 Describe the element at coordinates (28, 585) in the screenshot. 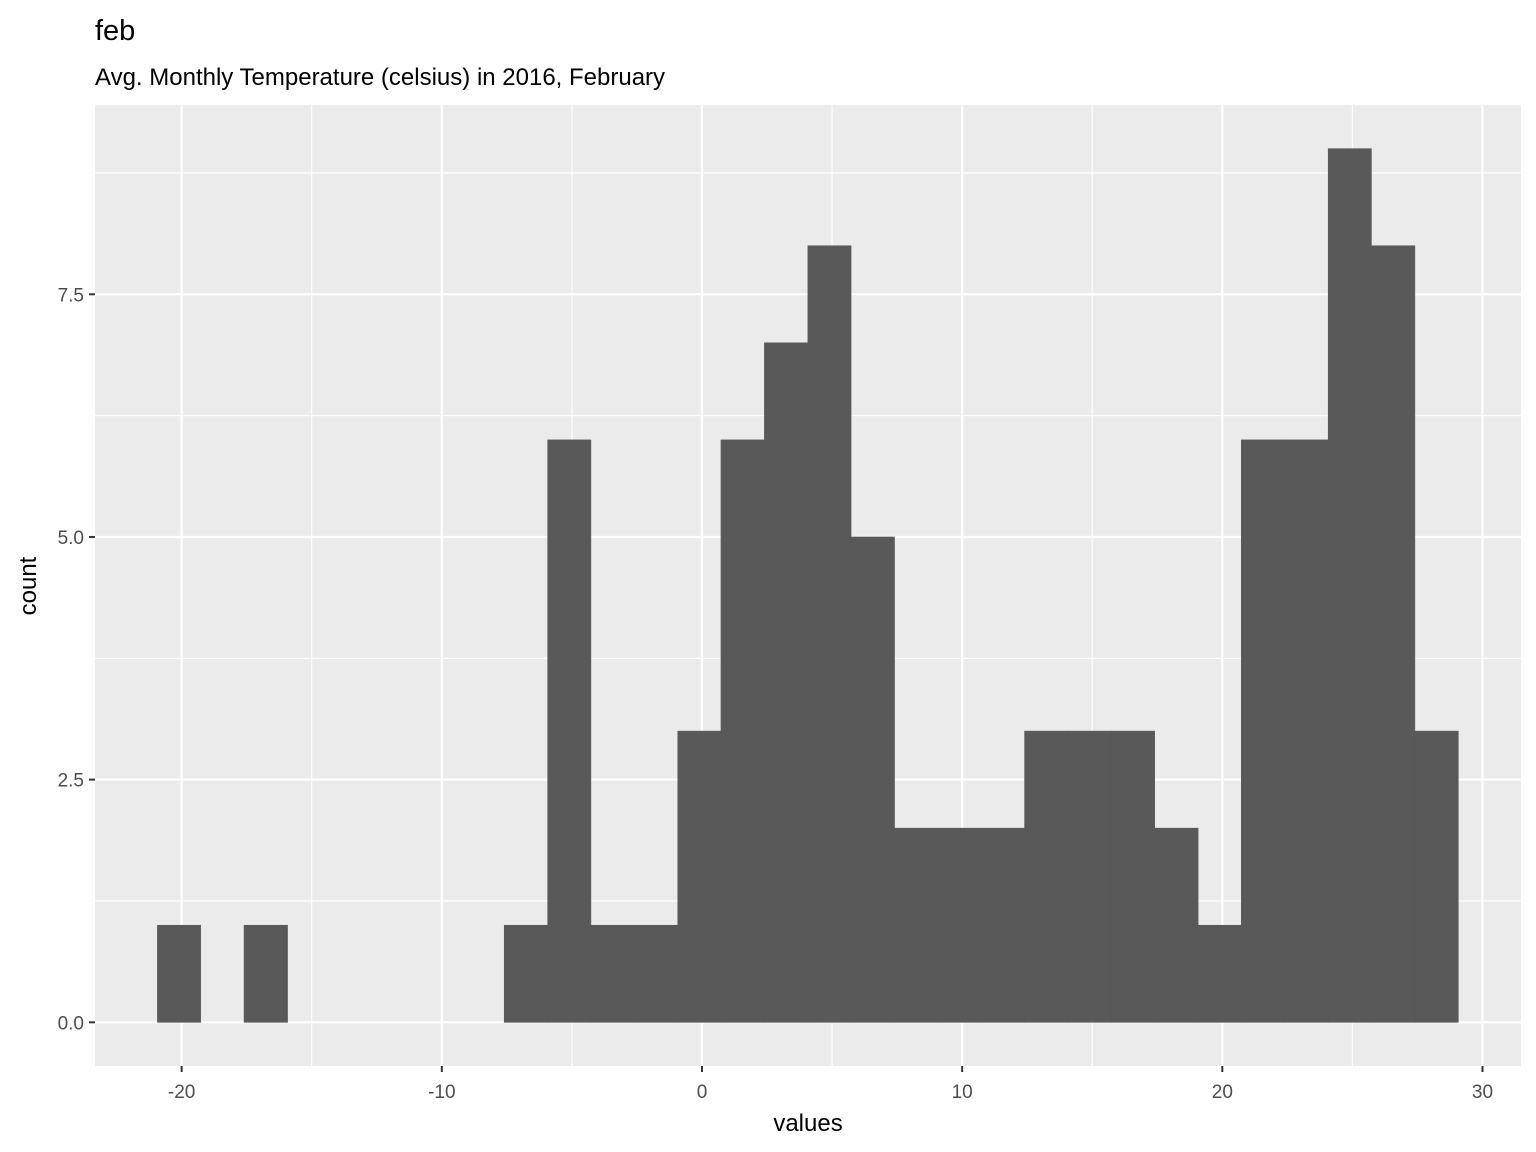

I see `y-axis-title: count` at that location.